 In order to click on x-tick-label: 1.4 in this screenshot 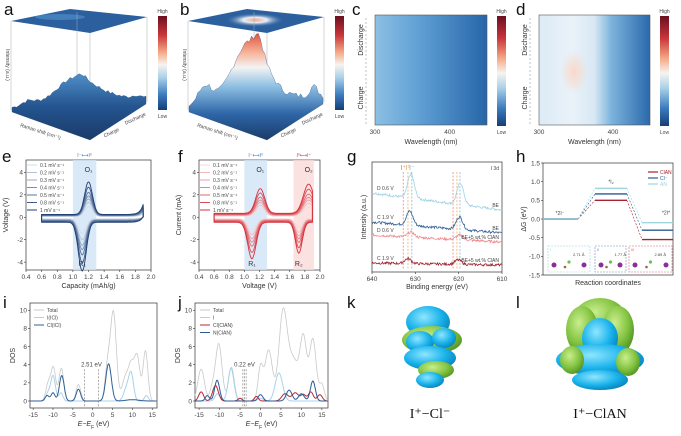, I will do `click(274, 277)`.